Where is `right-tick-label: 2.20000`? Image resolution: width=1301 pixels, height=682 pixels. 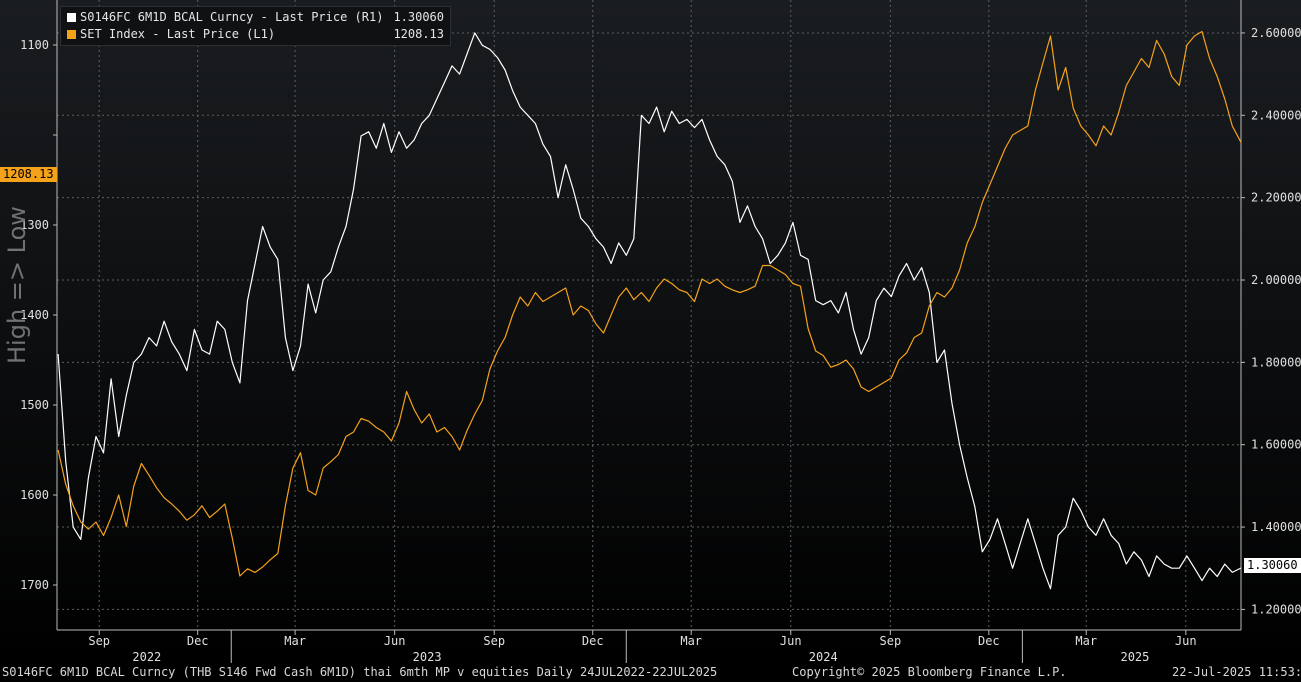 right-tick-label: 2.20000 is located at coordinates (1276, 198).